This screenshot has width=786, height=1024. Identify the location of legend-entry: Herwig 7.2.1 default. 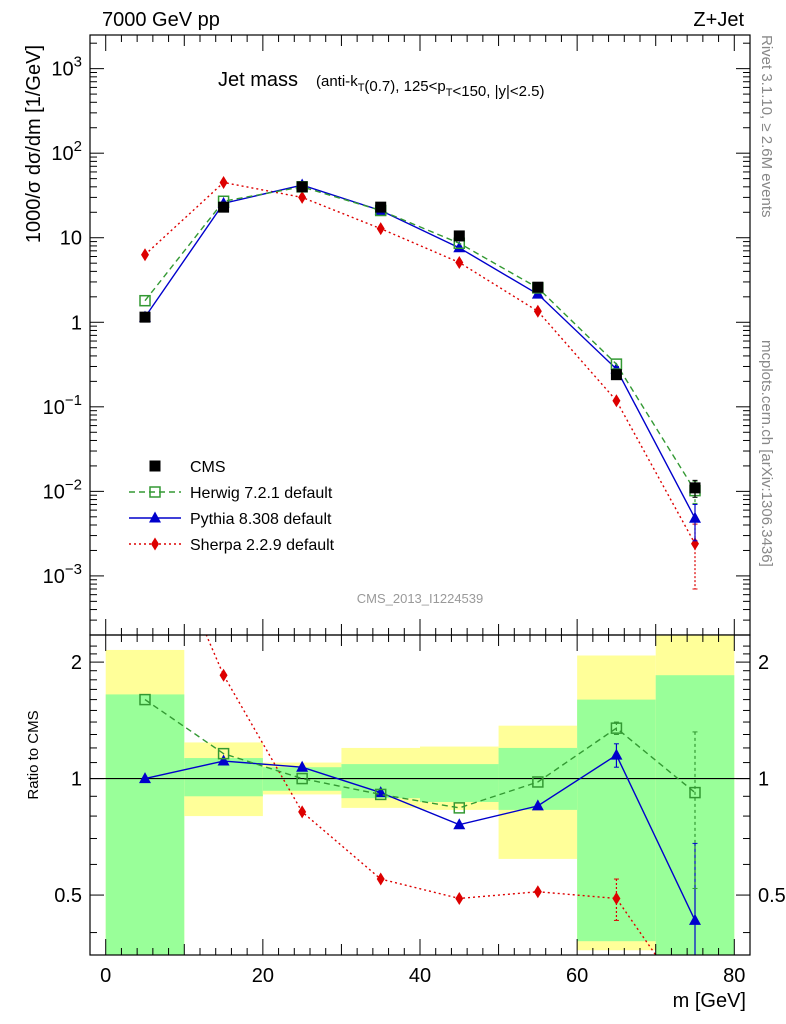
(231, 493).